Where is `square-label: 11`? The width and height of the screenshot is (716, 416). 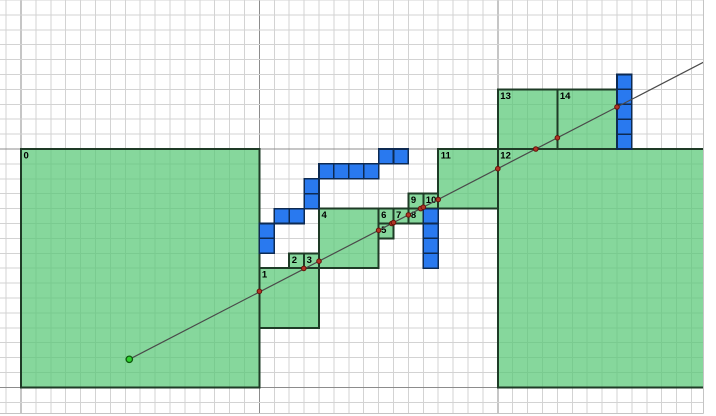
square-label: 11 is located at coordinates (446, 156).